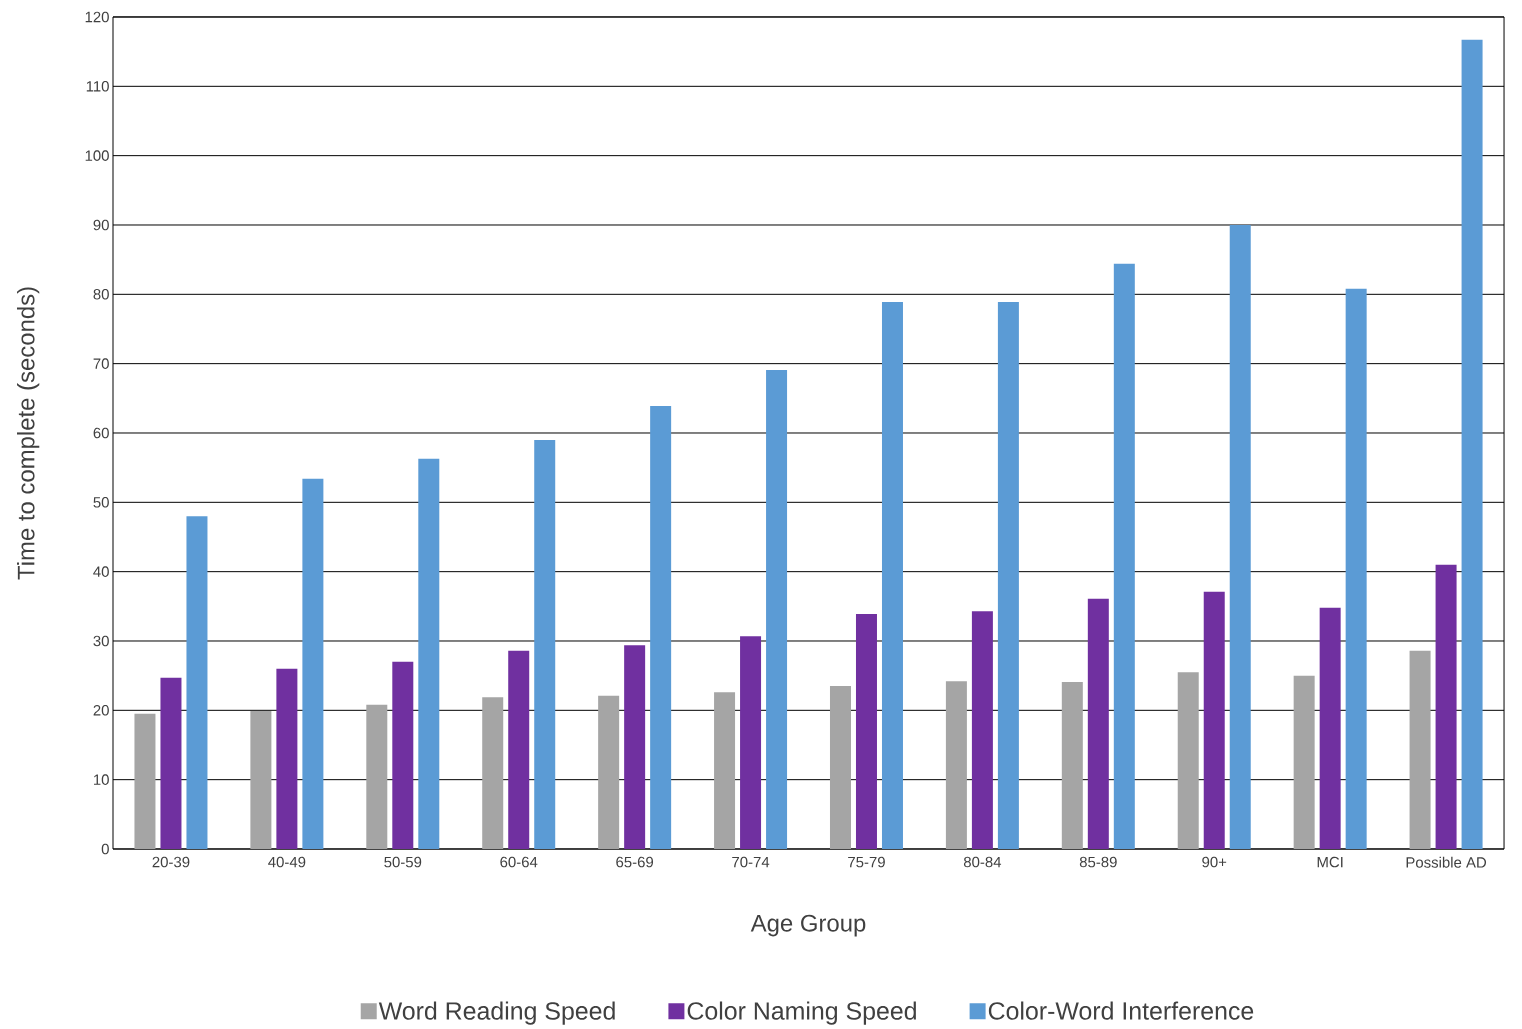  Describe the element at coordinates (101, 710) in the screenshot. I see `y-tick-label: 20` at that location.